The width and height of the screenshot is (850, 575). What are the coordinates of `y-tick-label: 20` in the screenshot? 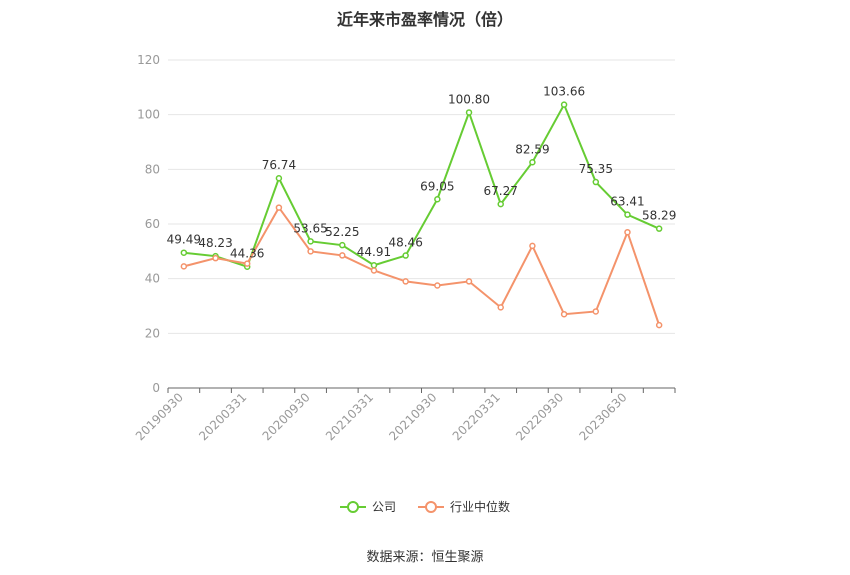 It's located at (152, 333).